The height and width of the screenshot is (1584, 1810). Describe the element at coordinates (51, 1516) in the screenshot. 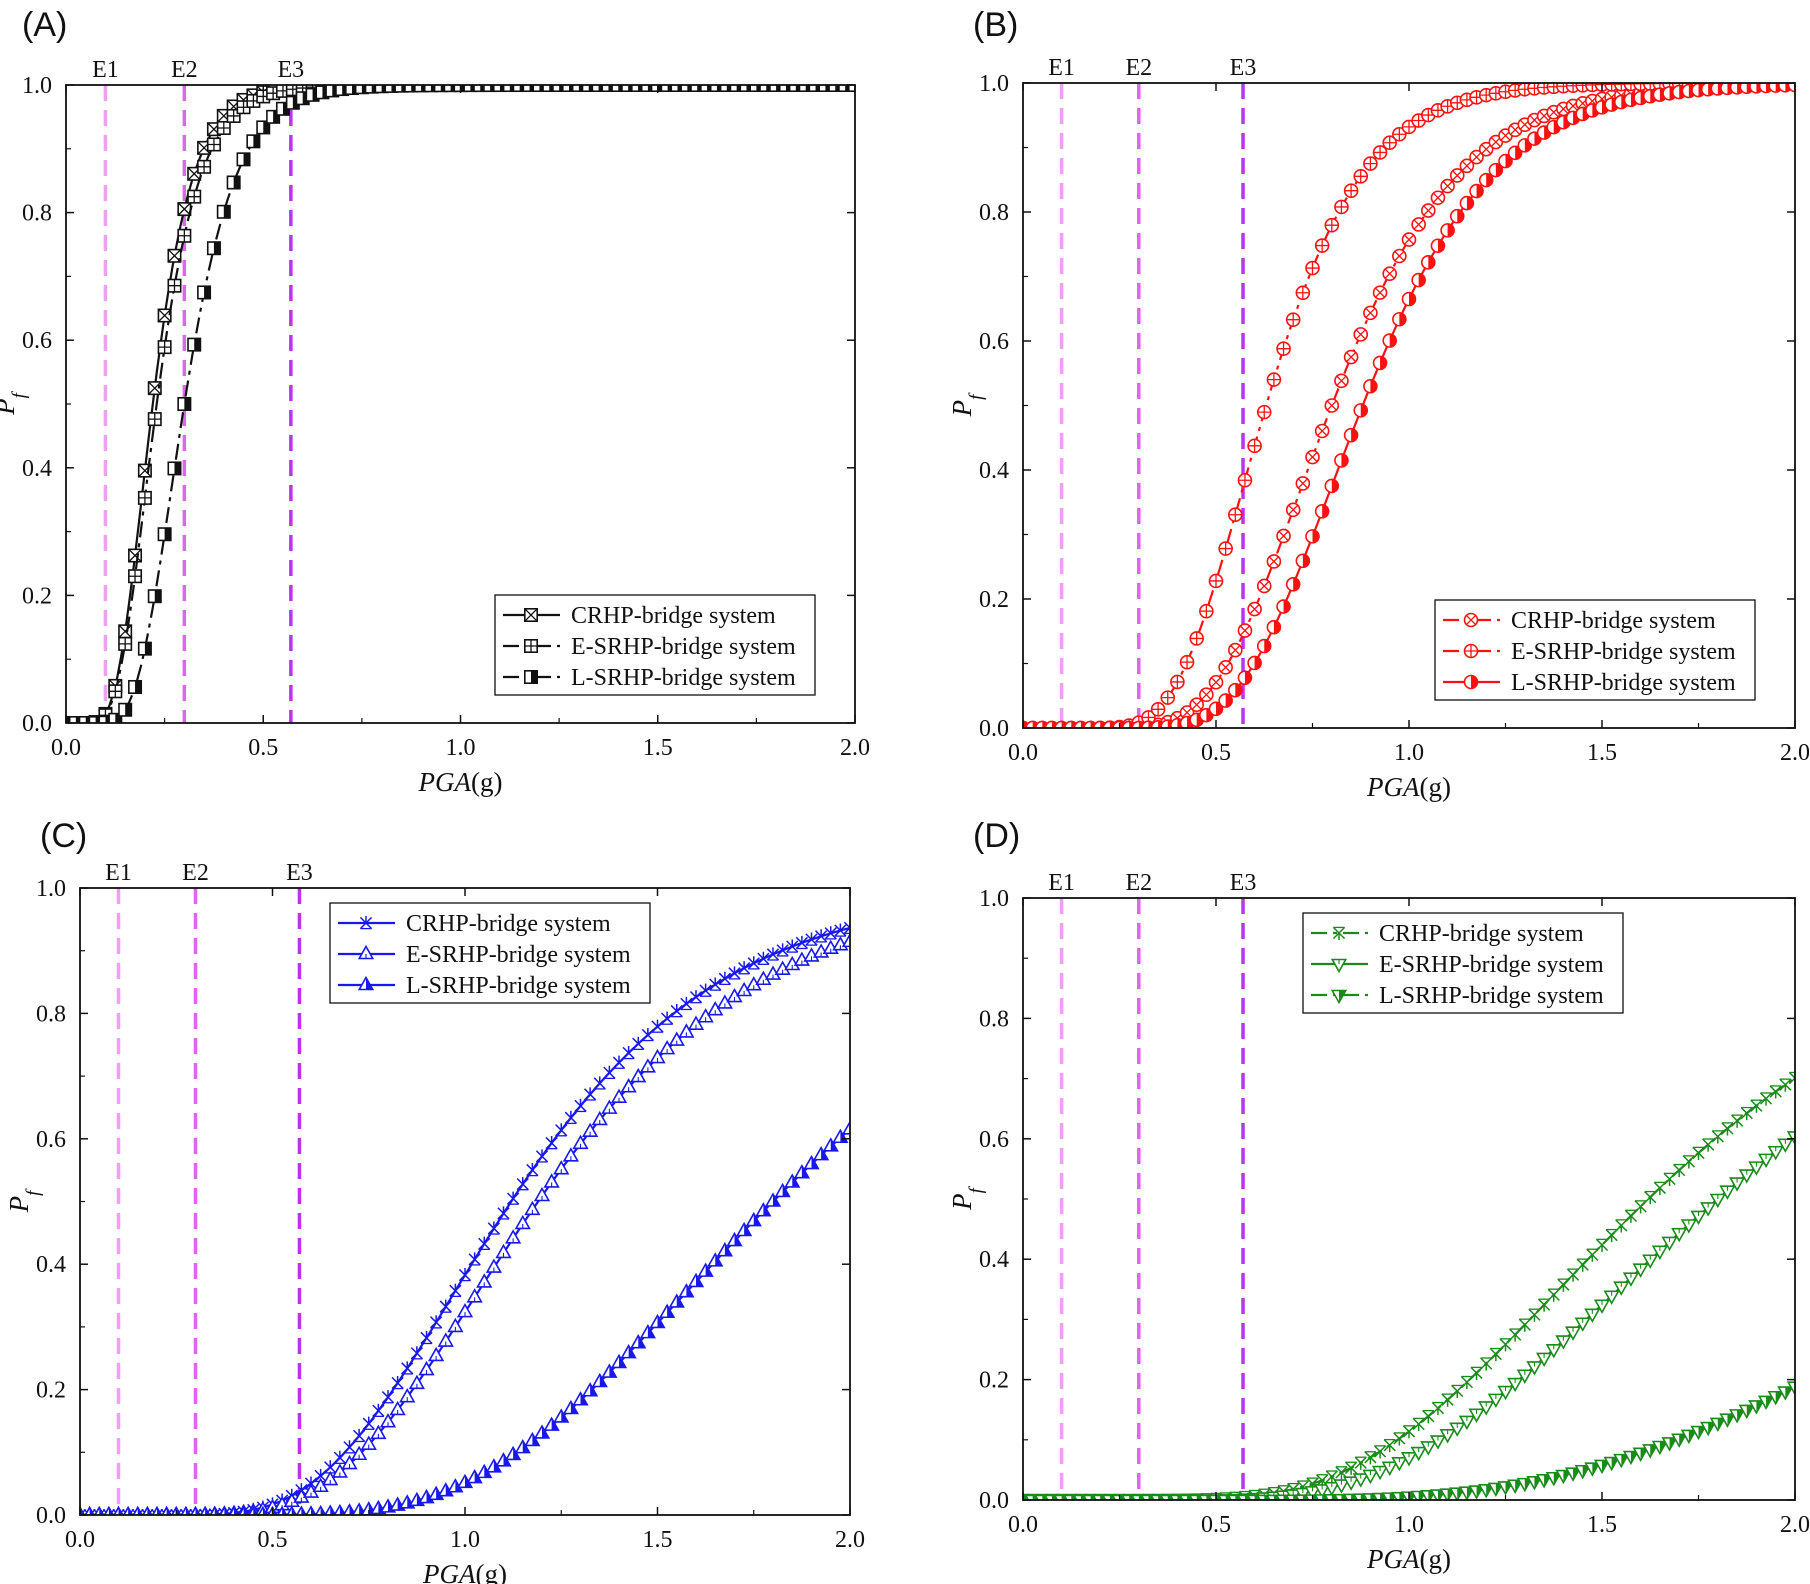

I see `y-tick-label: 0.0` at that location.